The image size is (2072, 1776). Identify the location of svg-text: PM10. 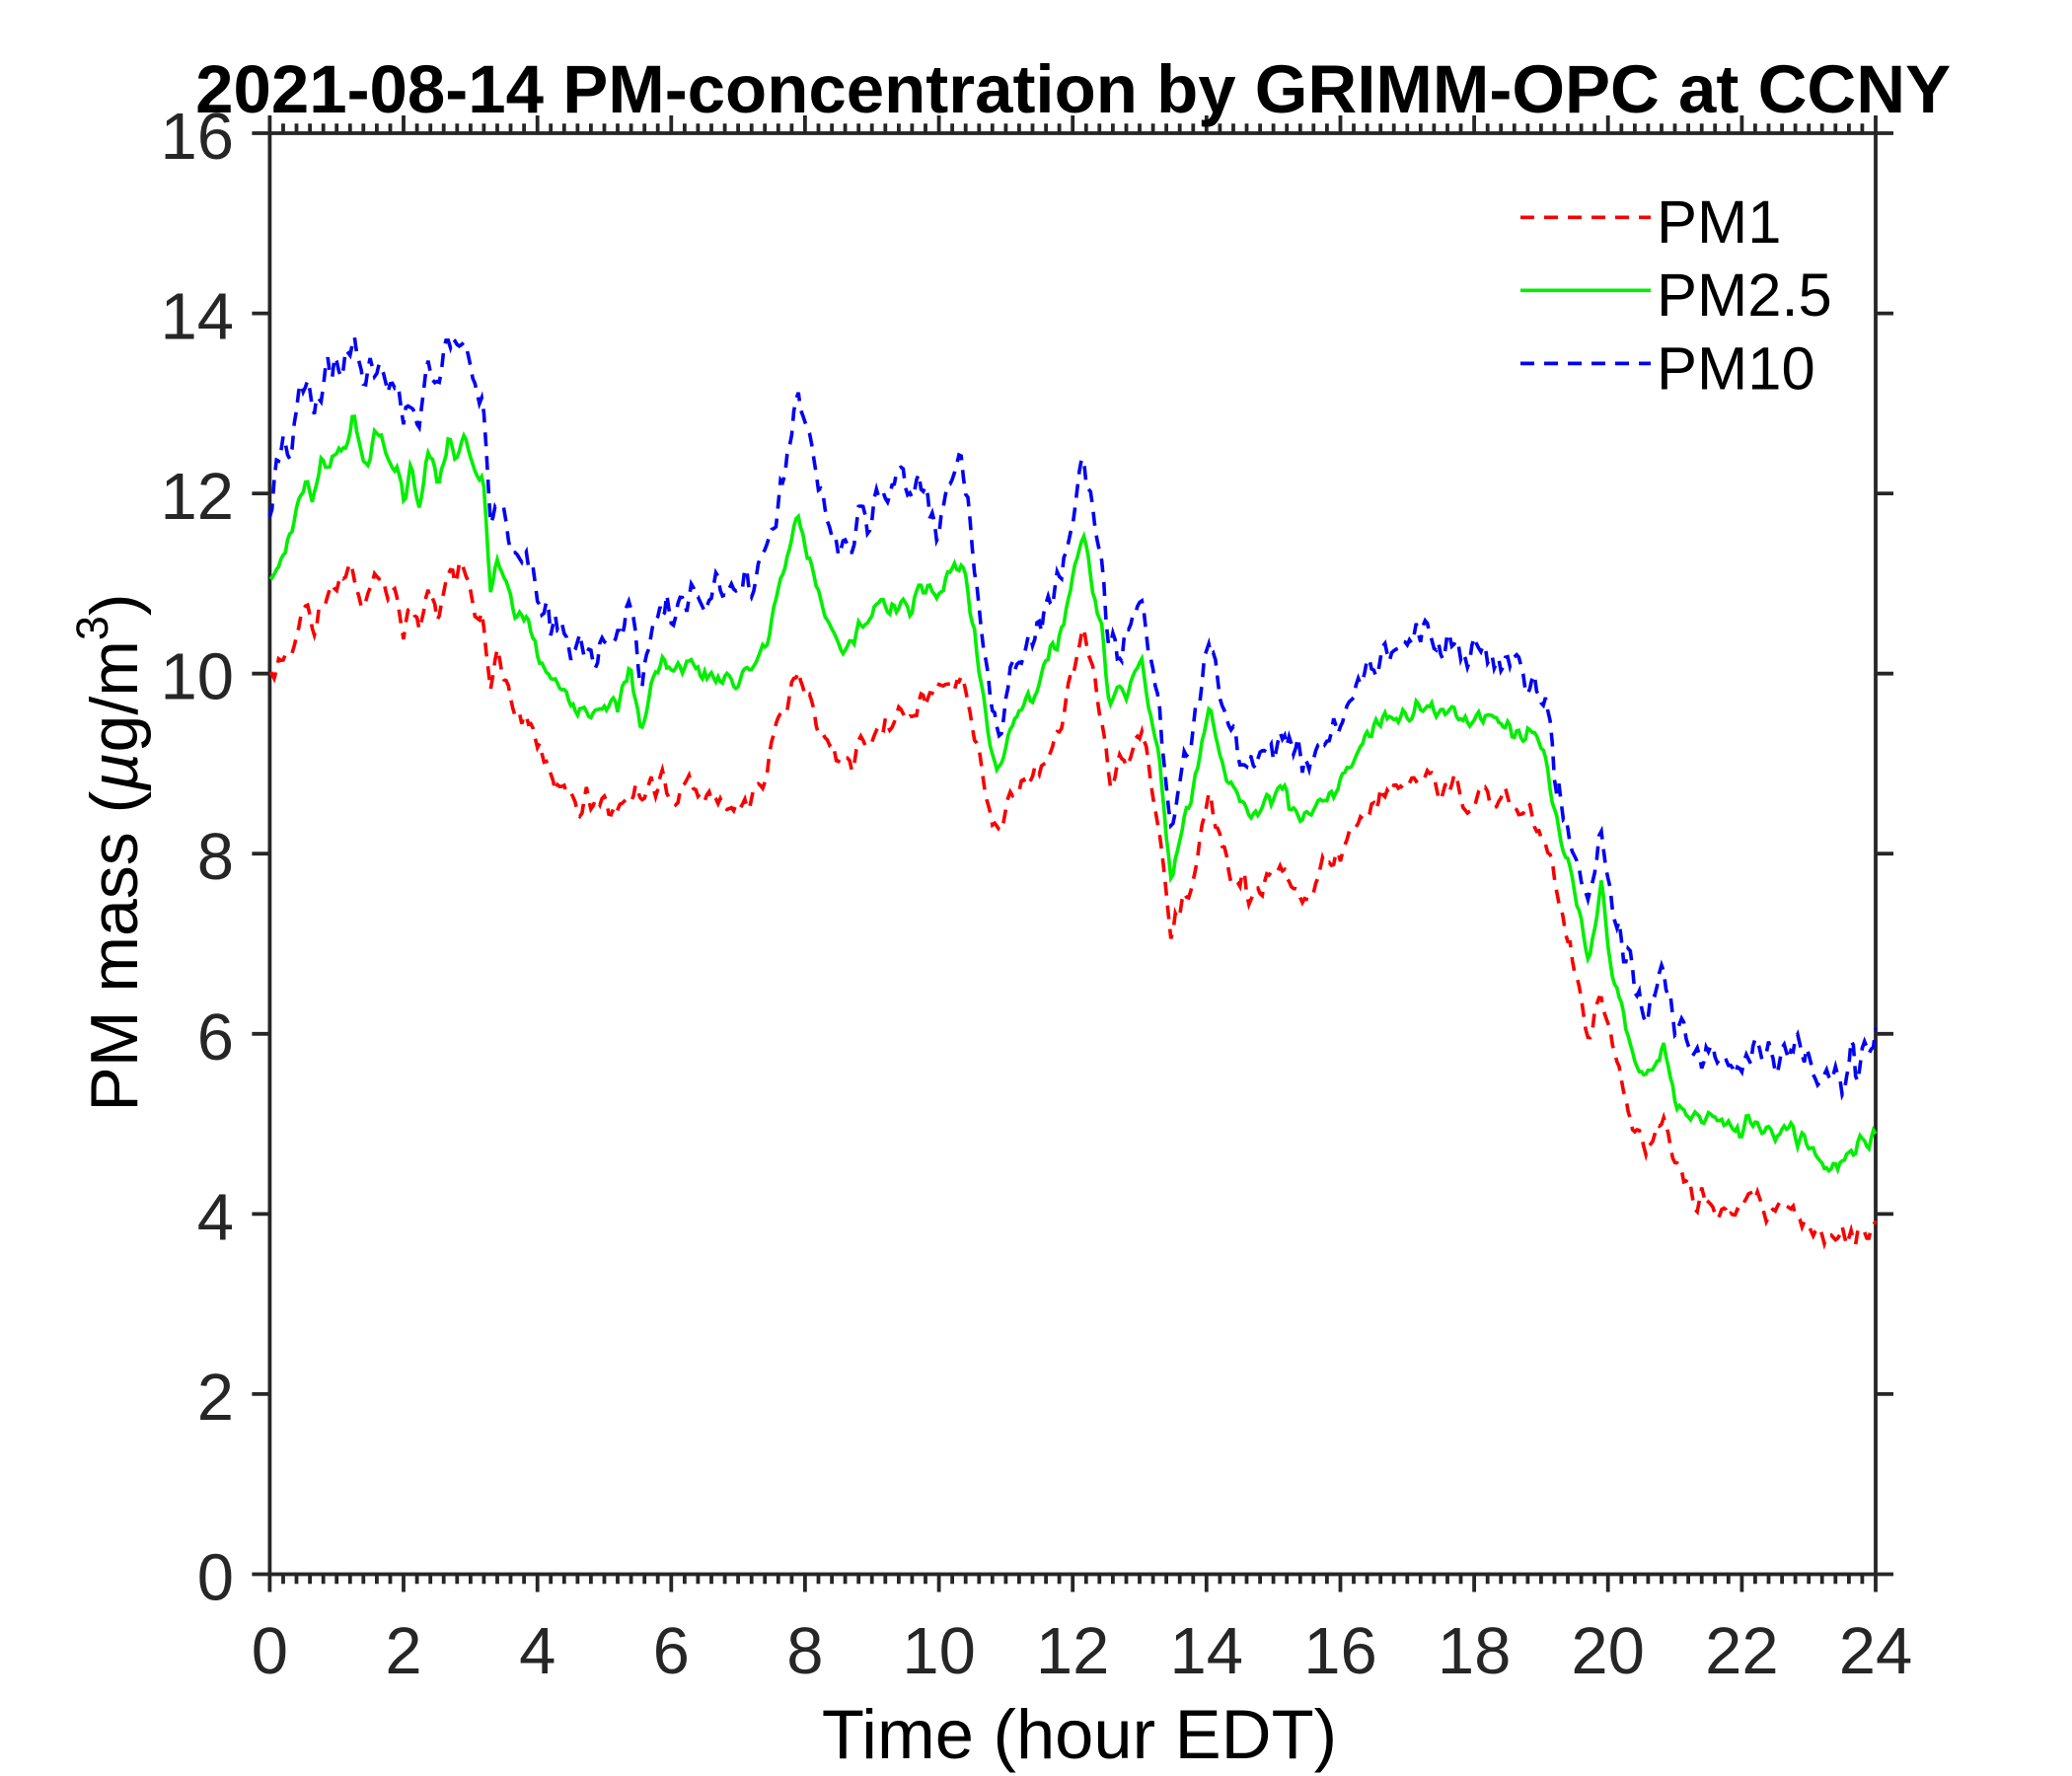
(1736, 368).